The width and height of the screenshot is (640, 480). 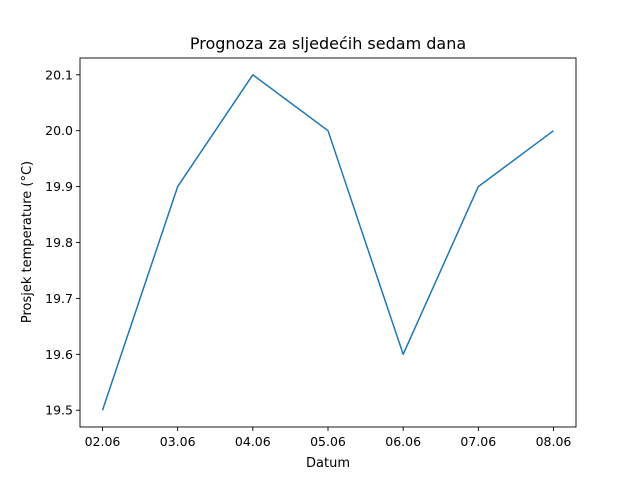 What do you see at coordinates (59, 186) in the screenshot?
I see `y-tick-label: 19.9` at bounding box center [59, 186].